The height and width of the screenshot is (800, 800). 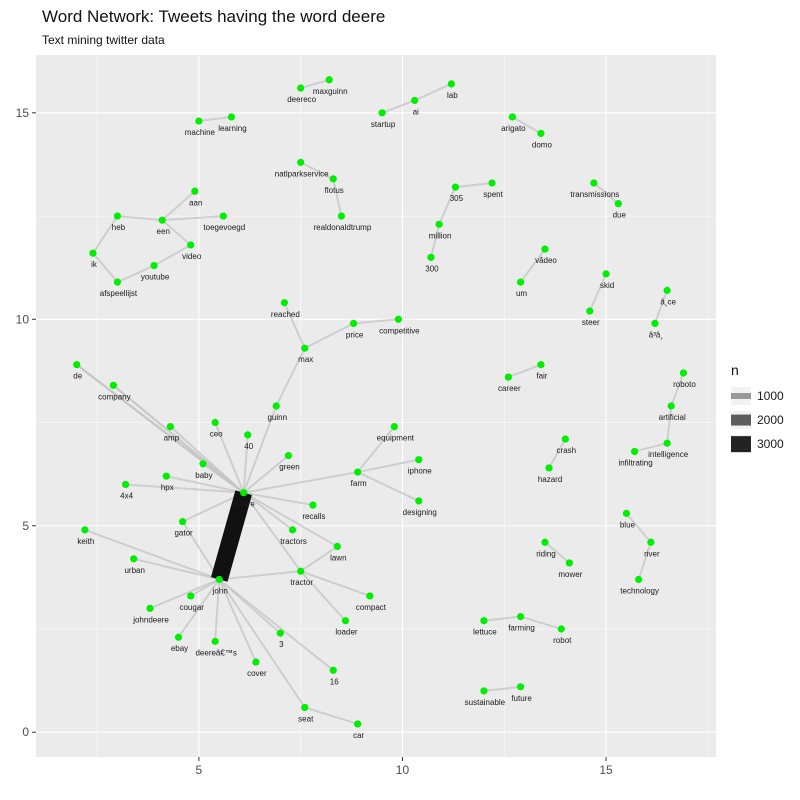 I want to click on node-compact, so click(x=370, y=596).